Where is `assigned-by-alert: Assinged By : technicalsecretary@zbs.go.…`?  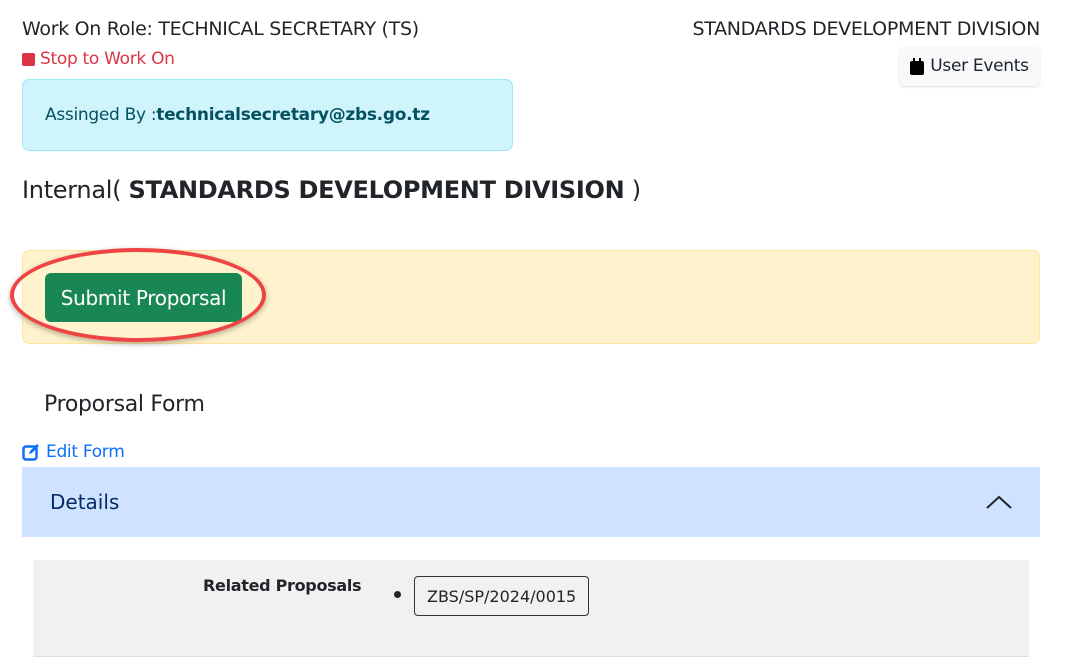
assigned-by-alert: Assinged By : technicalsecretary@zbs.go.… is located at coordinates (267, 115).